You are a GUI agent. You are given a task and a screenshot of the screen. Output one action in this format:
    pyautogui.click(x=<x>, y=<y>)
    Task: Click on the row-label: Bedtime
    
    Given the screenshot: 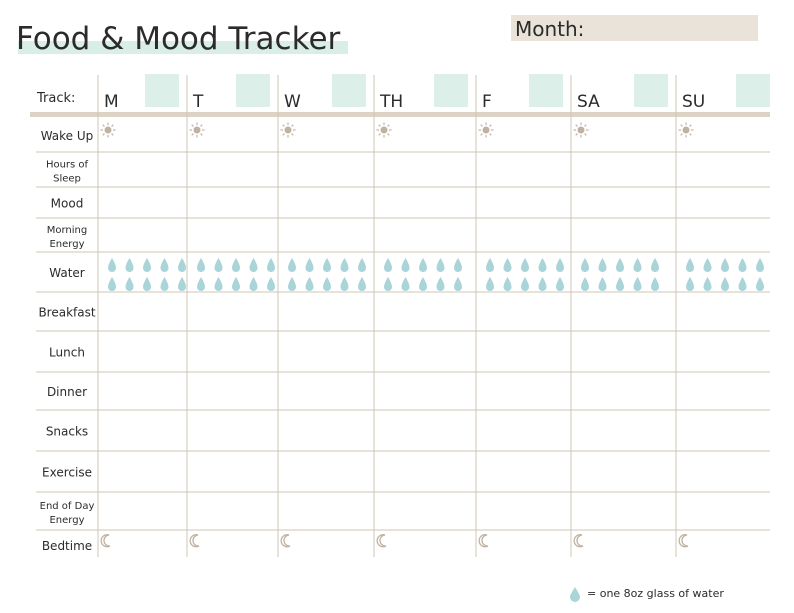 What is the action you would take?
    pyautogui.click(x=67, y=546)
    